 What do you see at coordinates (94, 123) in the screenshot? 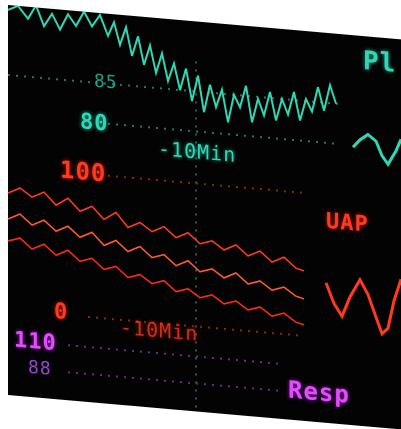
I see `pleth-scale-low: 80` at bounding box center [94, 123].